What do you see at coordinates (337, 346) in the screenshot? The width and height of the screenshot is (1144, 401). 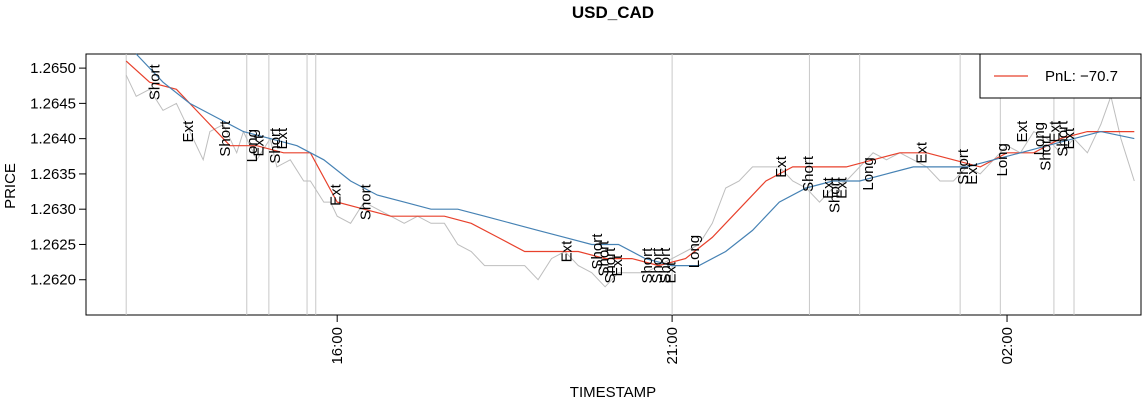 I see `x-tick-label: 16:00` at bounding box center [337, 346].